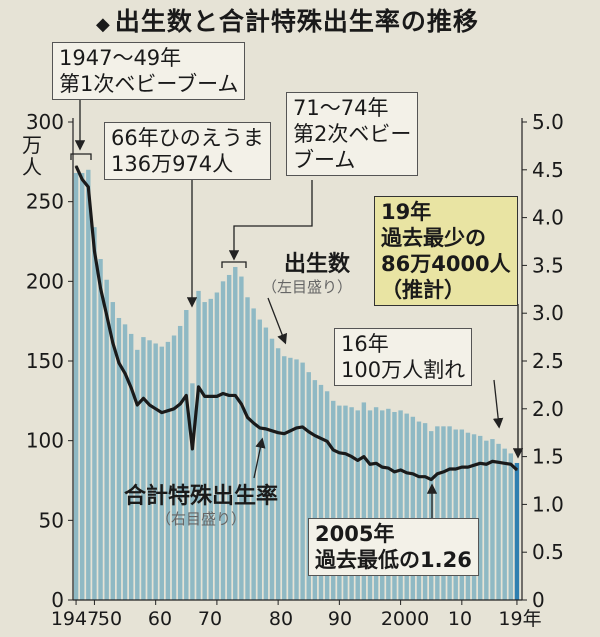 The width and height of the screenshot is (600, 637). I want to click on right-axis-tick-label: 4.0, so click(548, 218).